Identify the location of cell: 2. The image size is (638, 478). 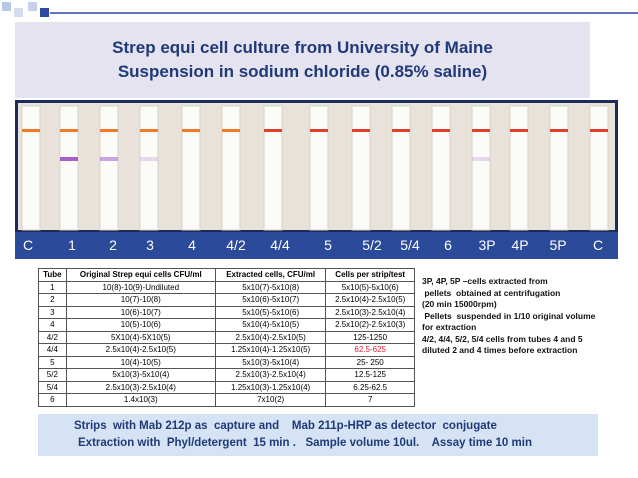
(52, 300).